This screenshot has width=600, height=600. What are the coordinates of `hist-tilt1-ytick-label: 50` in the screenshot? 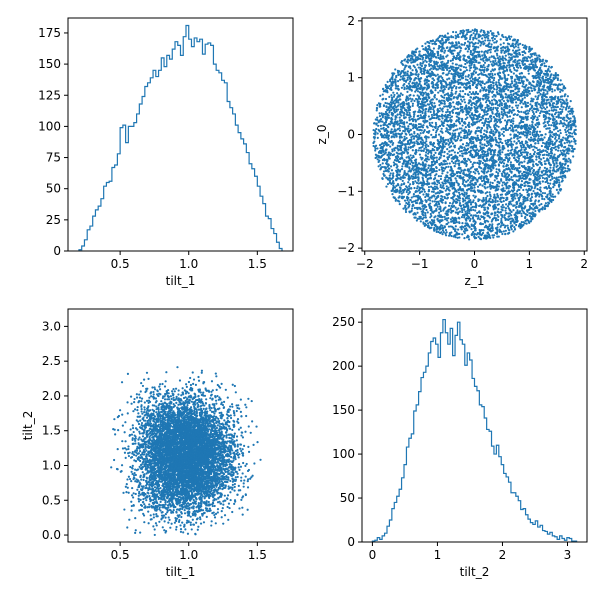 It's located at (53, 189).